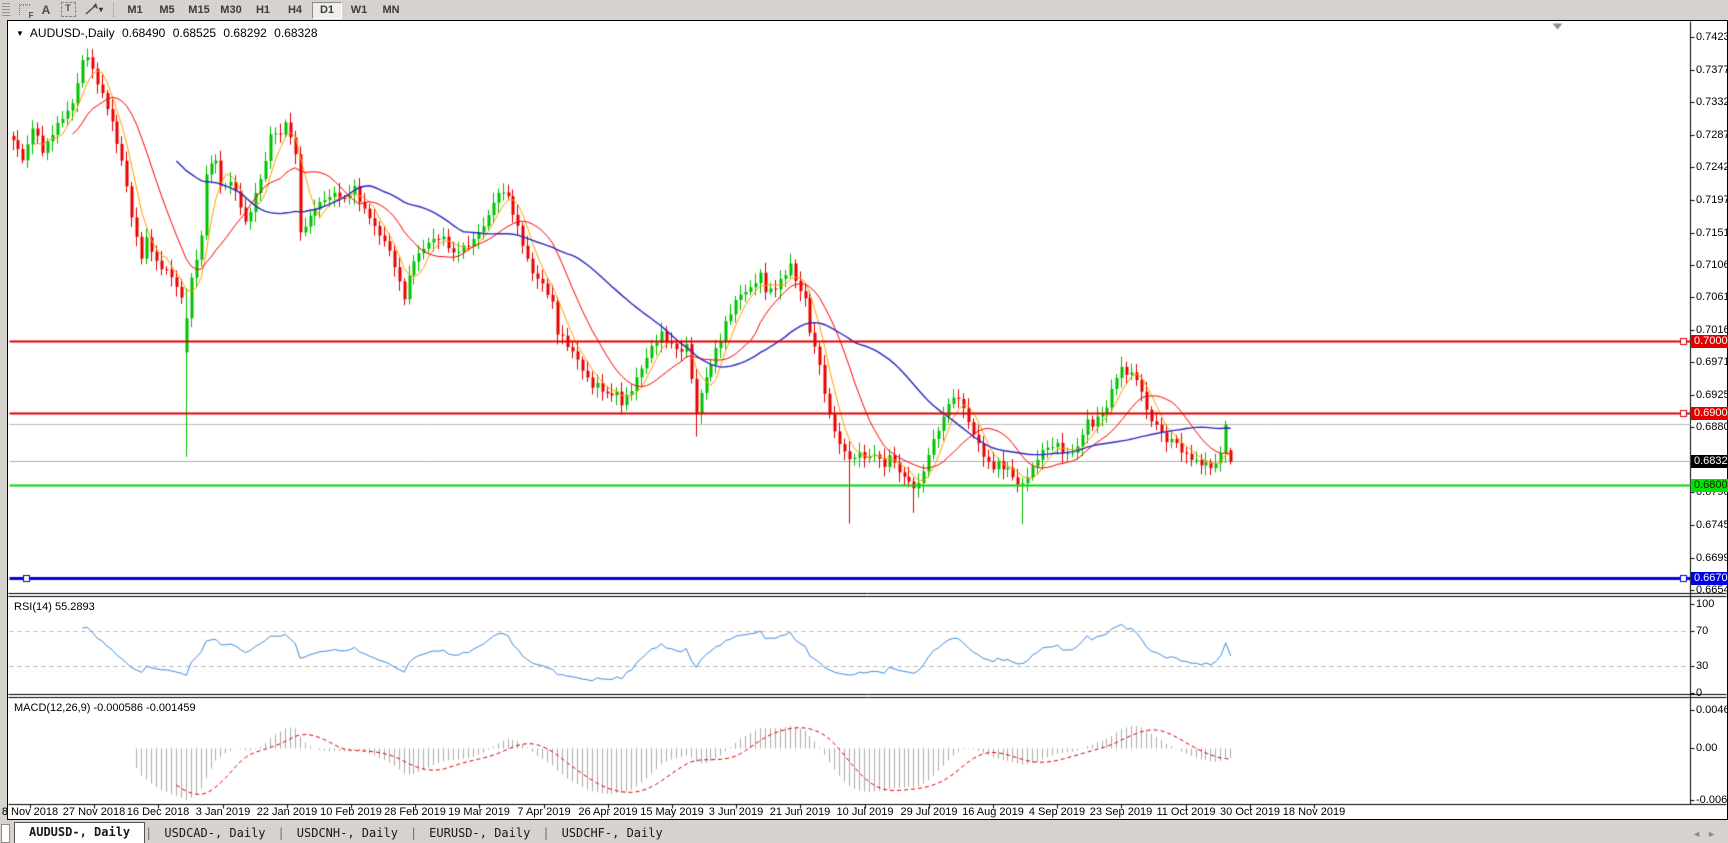  Describe the element at coordinates (1699, 693) in the screenshot. I see `rsi-tick-label: 0` at that location.